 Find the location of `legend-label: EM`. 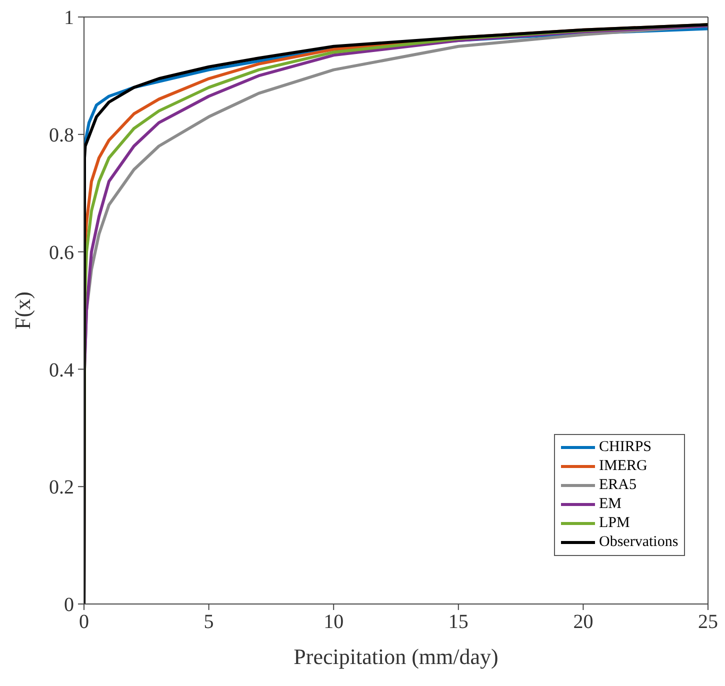

legend-label: EM is located at coordinates (610, 504).